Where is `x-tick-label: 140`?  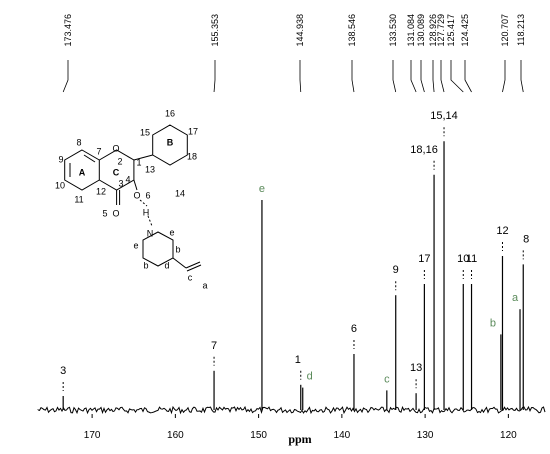
x-tick-label: 140 is located at coordinates (342, 435).